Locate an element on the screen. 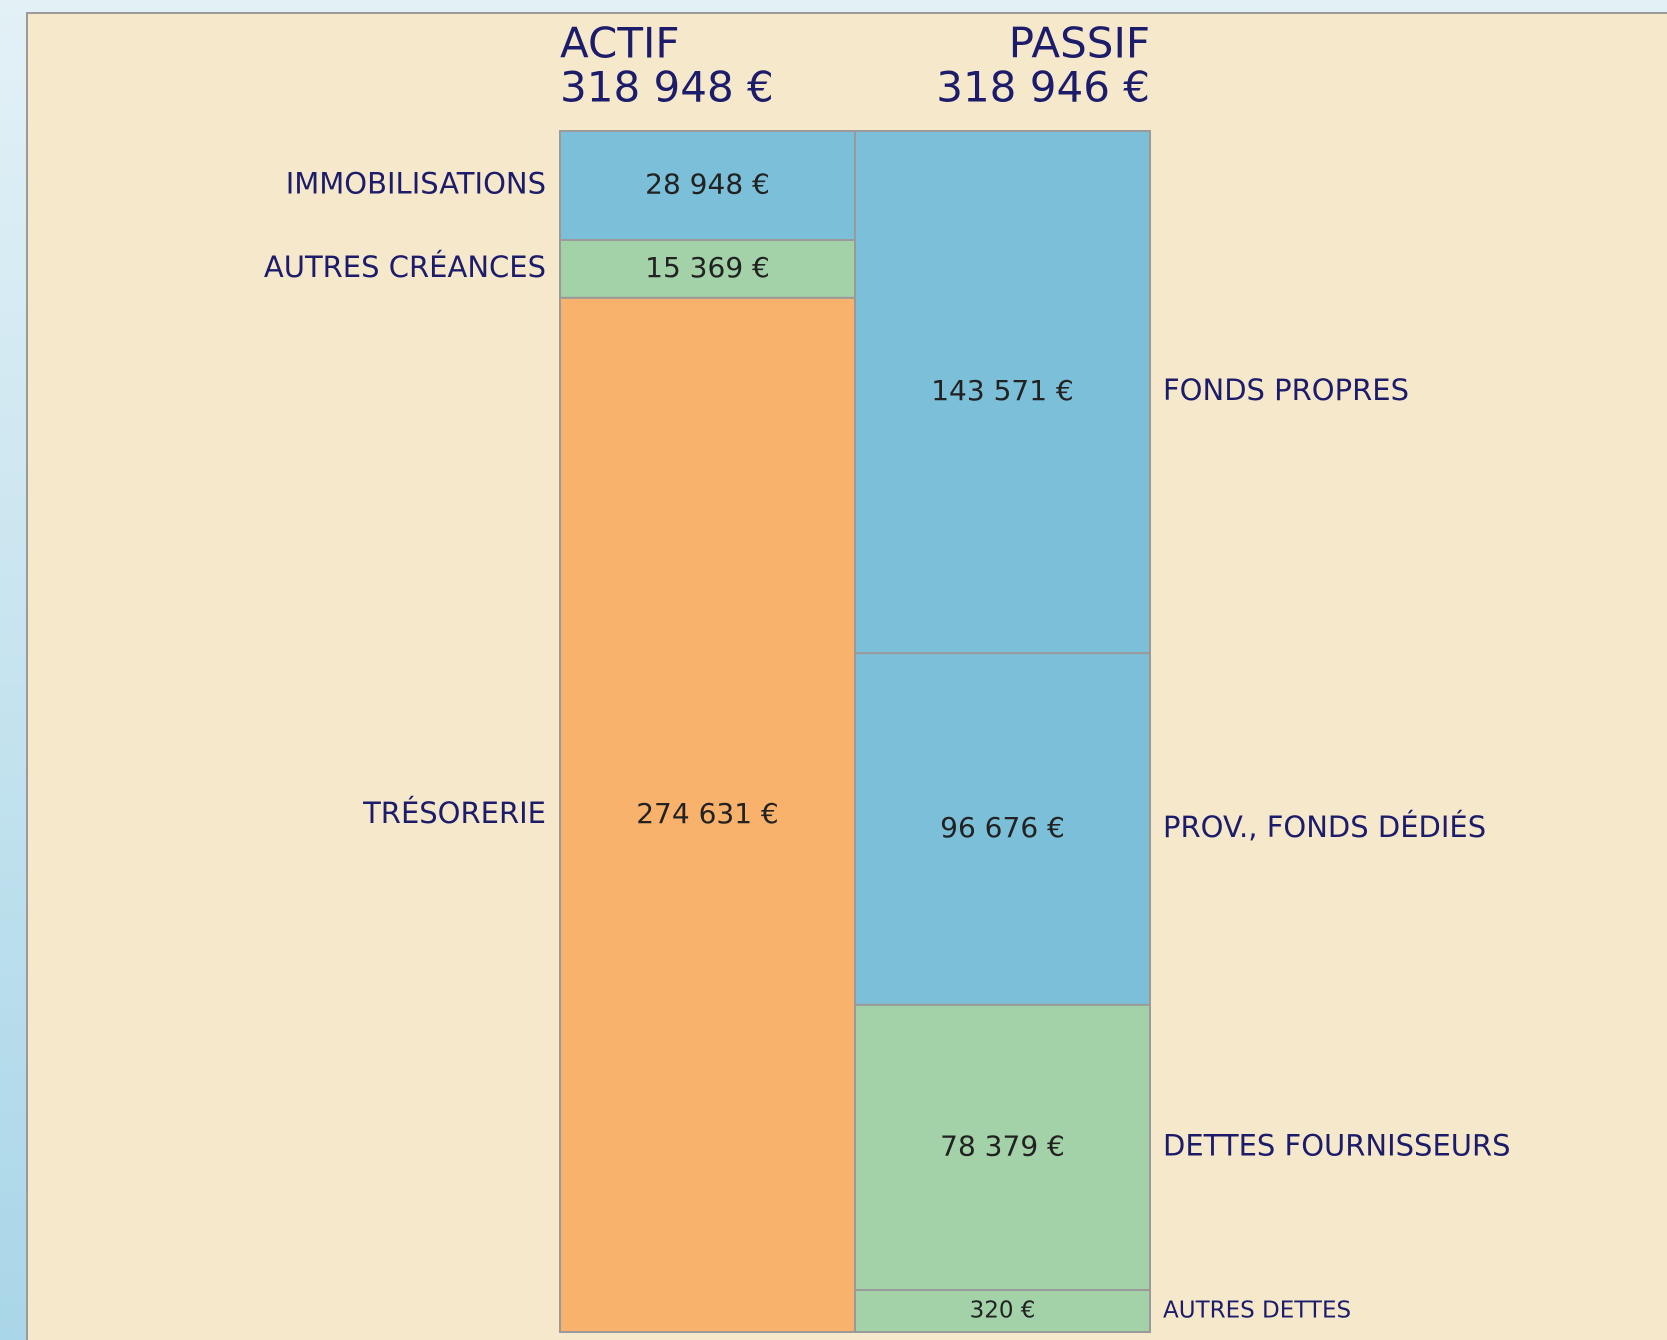 Image resolution: width=1667 pixels, height=1340 pixels. value-label: 96 676 € is located at coordinates (1002, 827).